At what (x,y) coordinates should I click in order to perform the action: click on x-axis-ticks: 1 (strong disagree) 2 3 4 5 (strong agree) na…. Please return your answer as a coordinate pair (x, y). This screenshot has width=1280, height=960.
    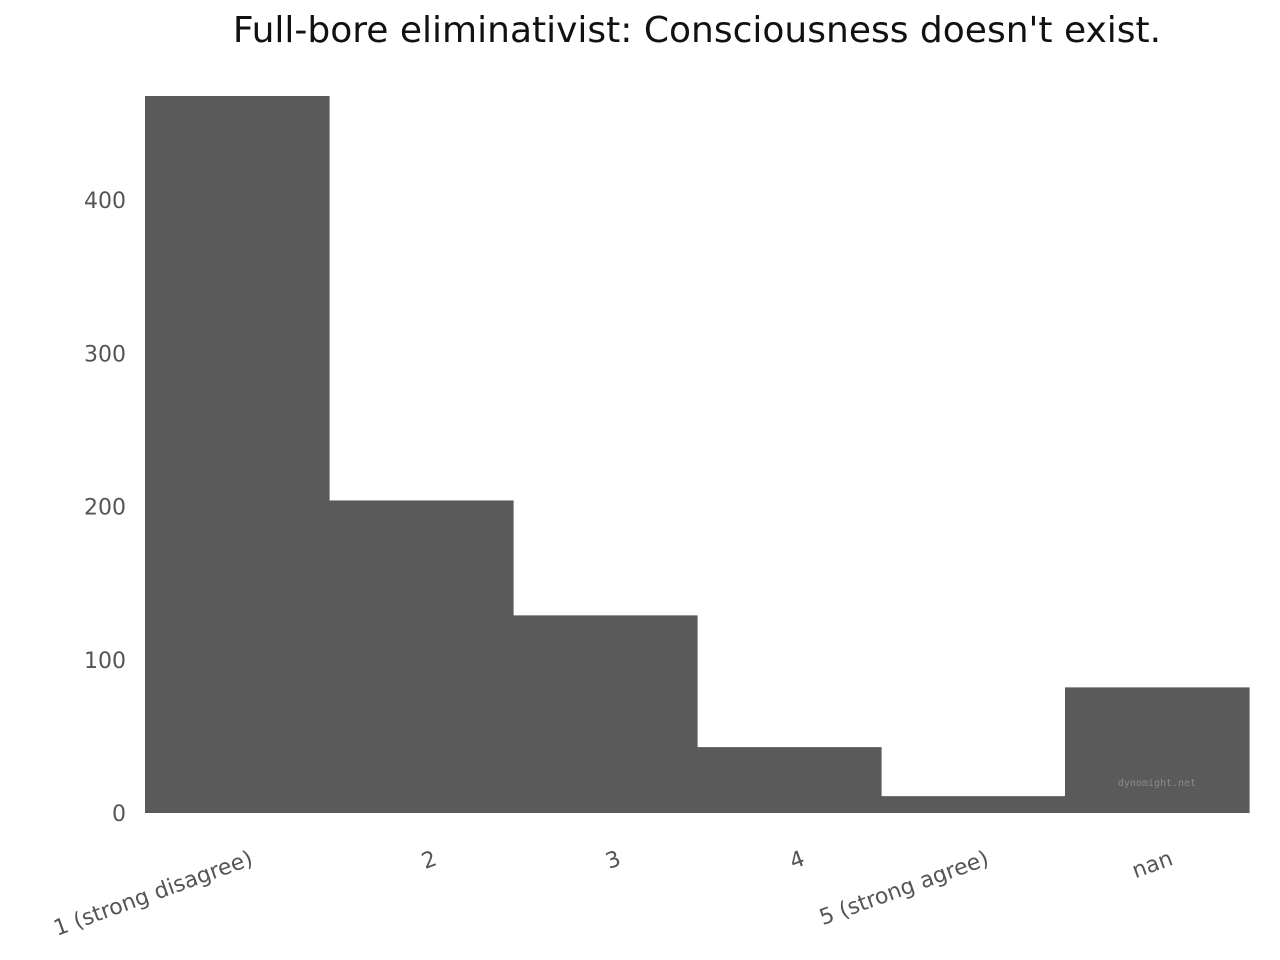
    Looking at the image, I should click on (614, 893).